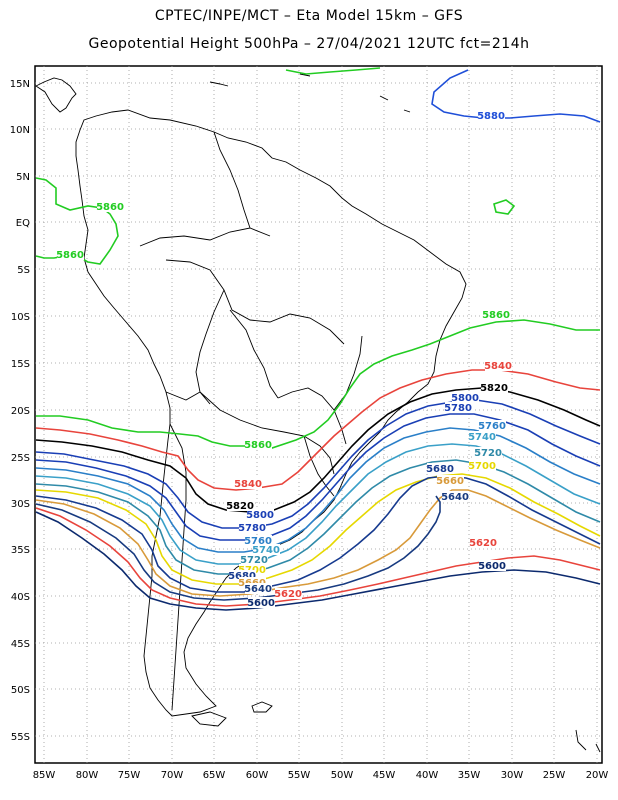  I want to click on map-title: CPTEC/INPE/MCT – Eta Model 15km – GFS, so click(309, 16).